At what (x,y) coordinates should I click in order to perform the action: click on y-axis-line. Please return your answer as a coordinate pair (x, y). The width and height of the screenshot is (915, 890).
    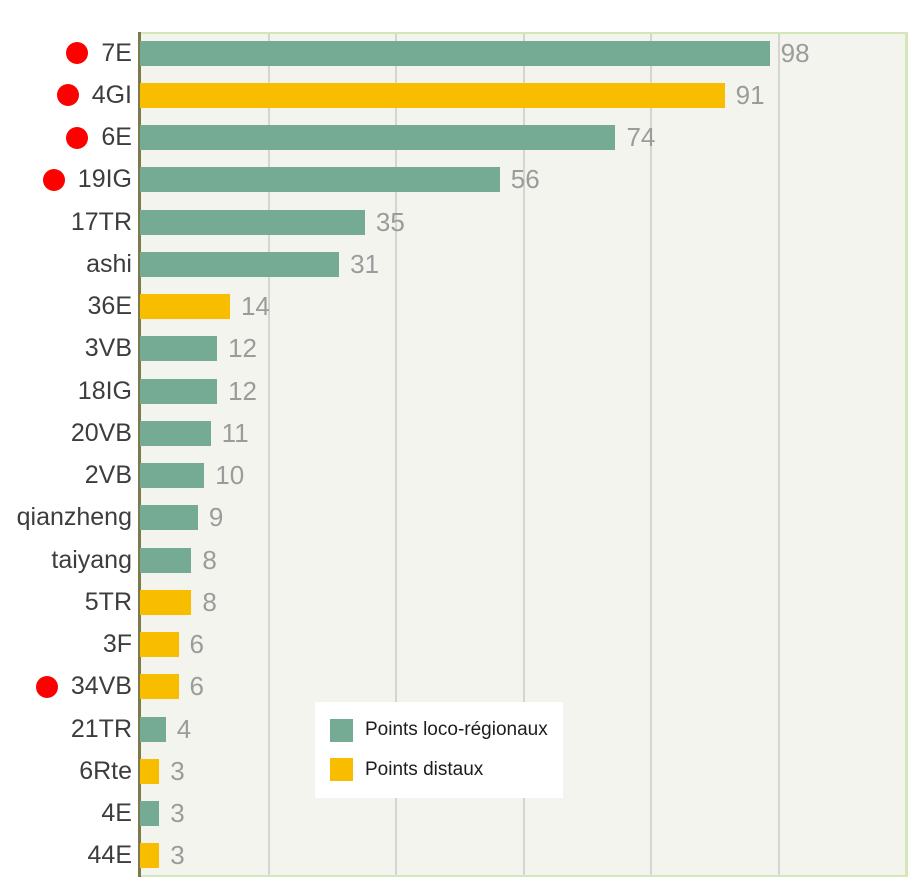
    Looking at the image, I should click on (139, 454).